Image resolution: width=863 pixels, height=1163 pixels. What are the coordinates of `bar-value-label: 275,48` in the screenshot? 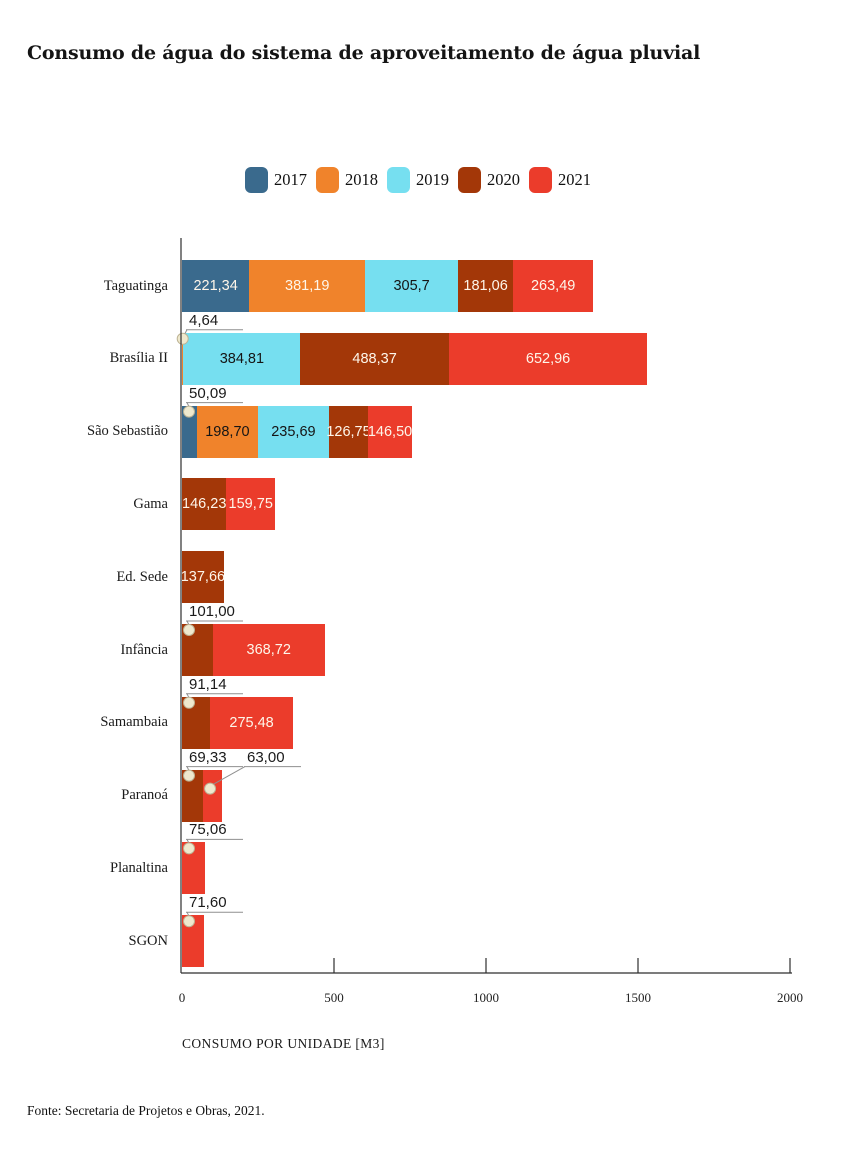 It's located at (251, 722).